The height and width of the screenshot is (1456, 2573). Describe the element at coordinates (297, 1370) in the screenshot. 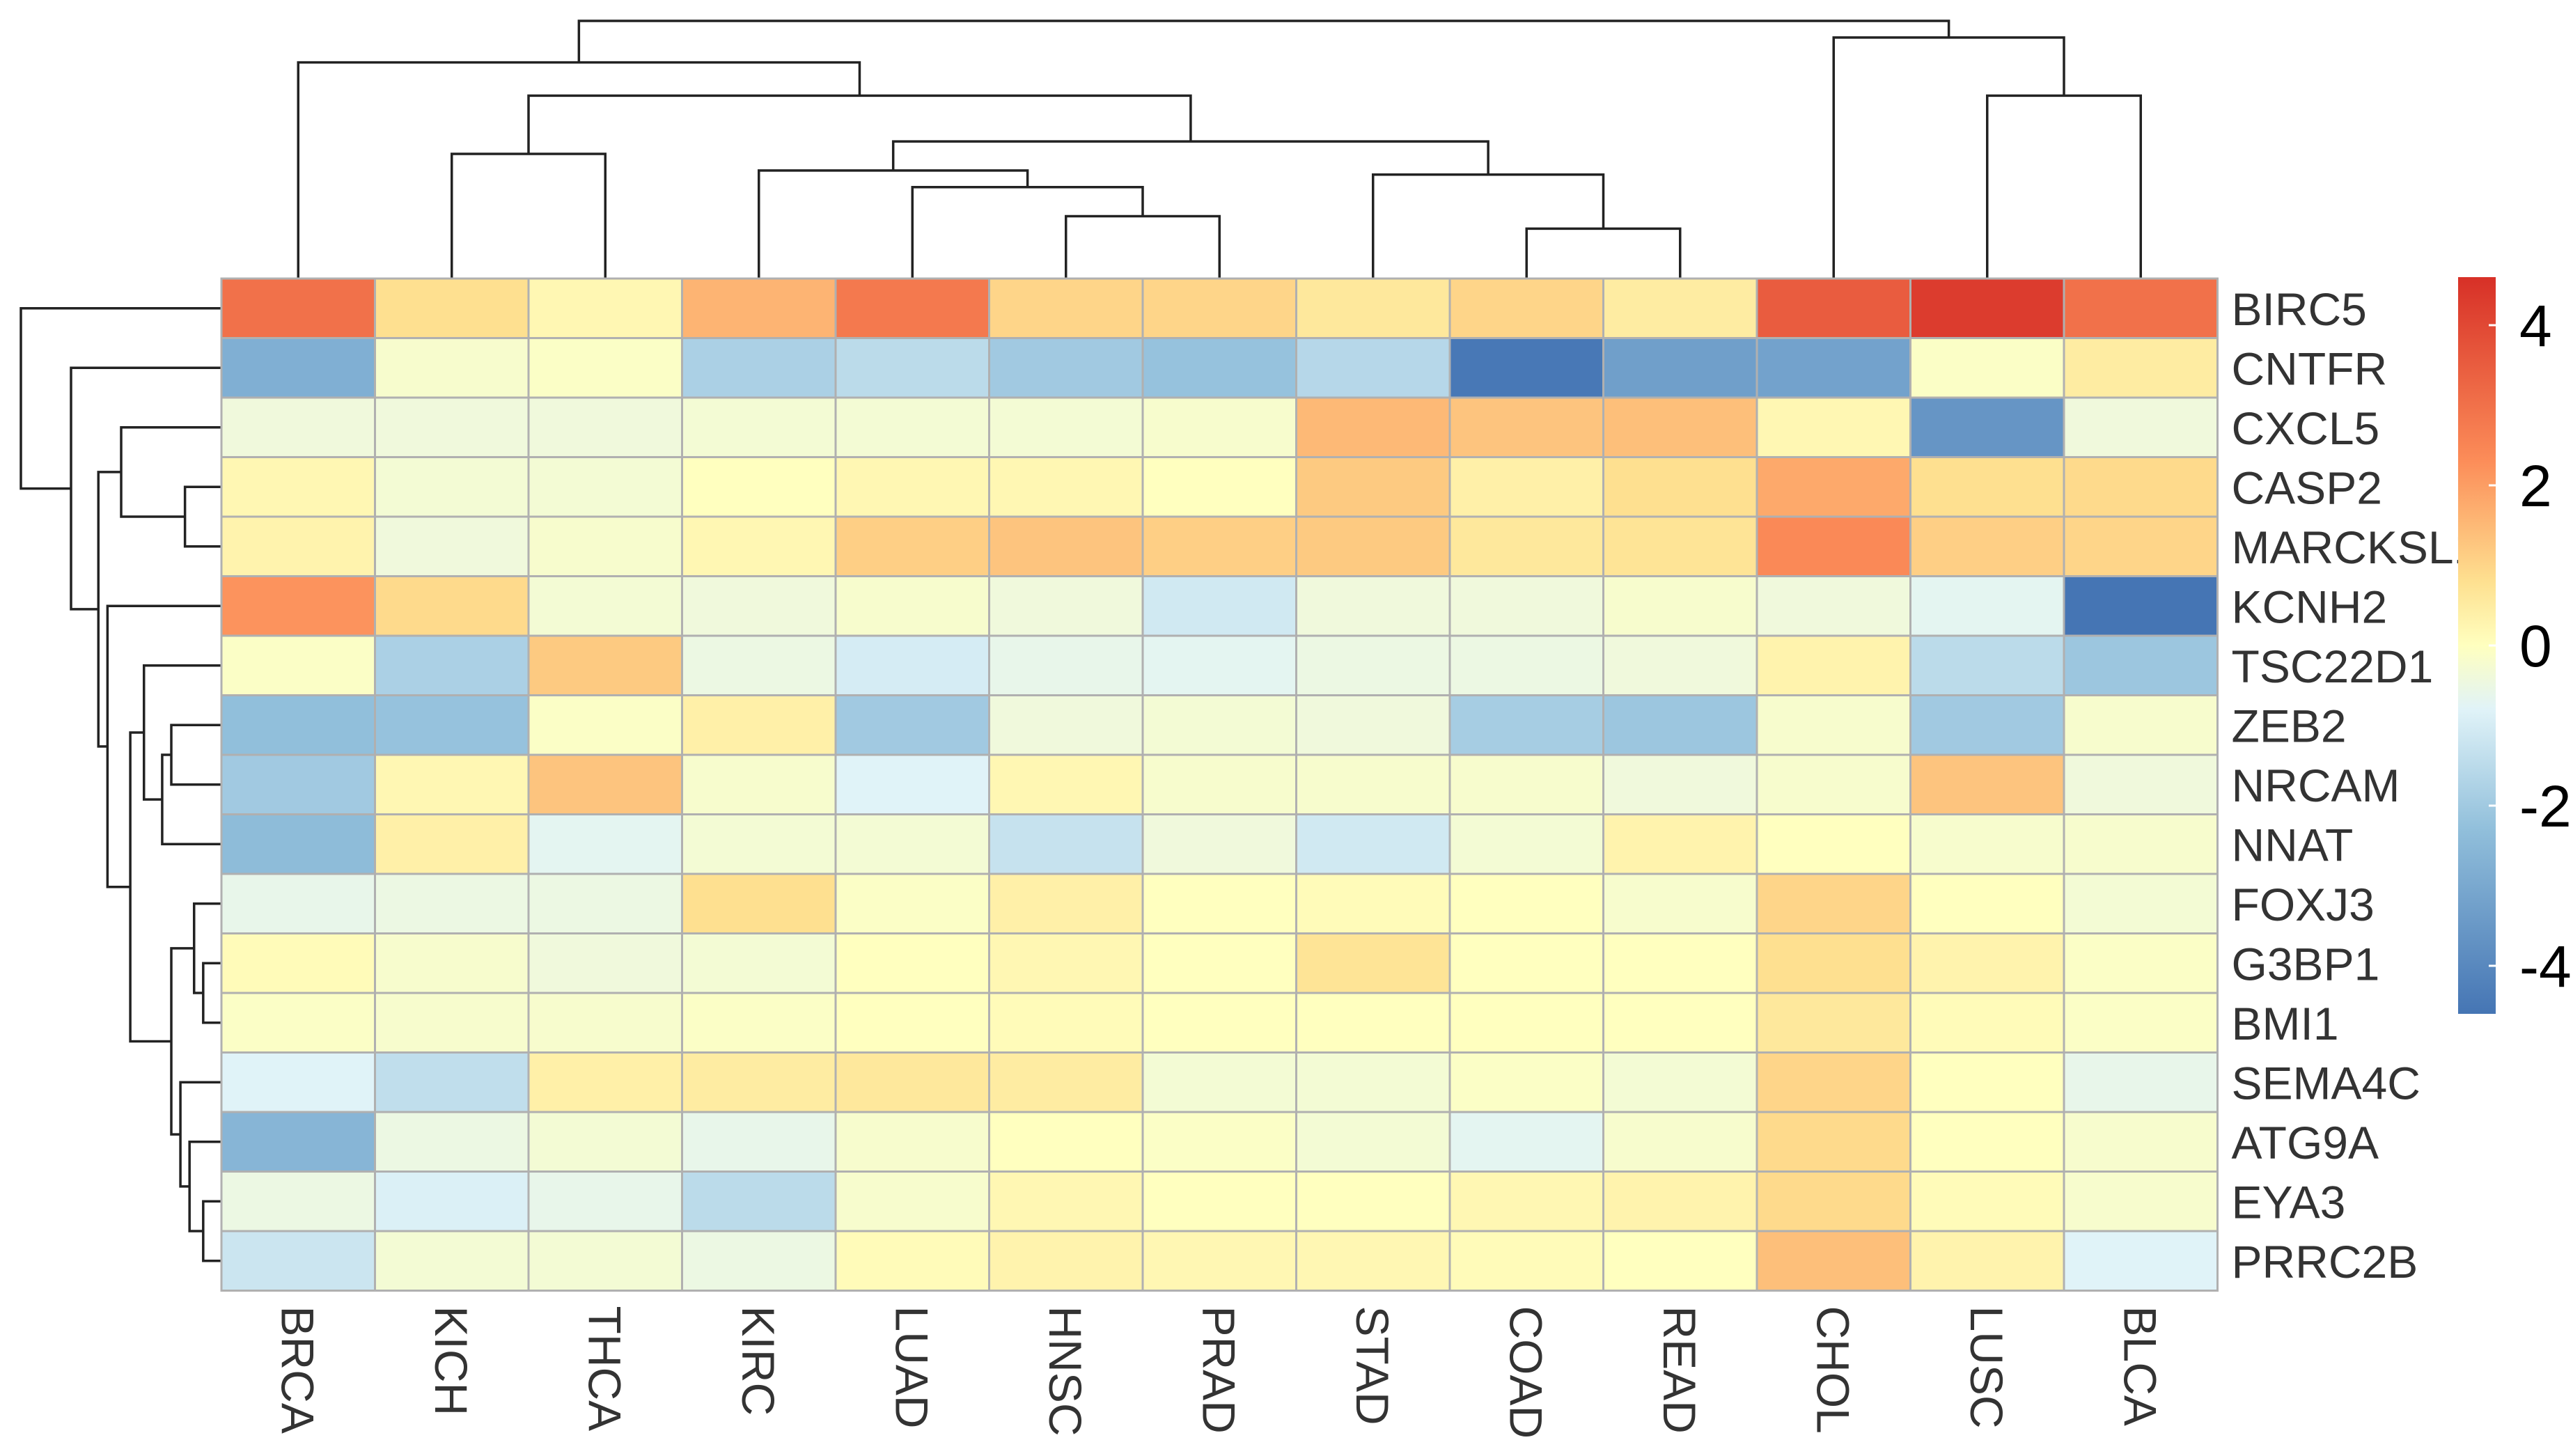

I see `column-label: BRCA` at that location.